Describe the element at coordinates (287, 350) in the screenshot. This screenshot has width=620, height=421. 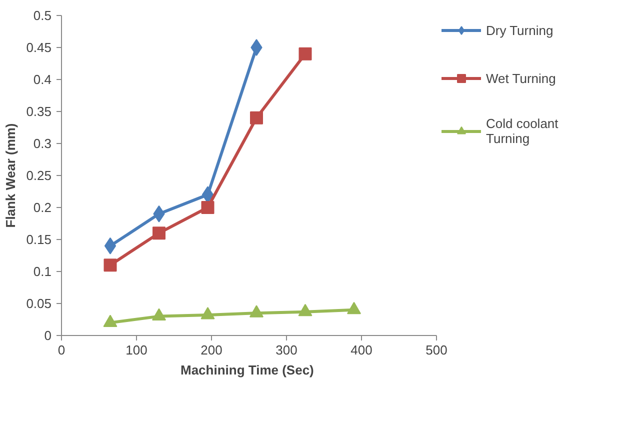
I see `x-tick-label: 300` at that location.